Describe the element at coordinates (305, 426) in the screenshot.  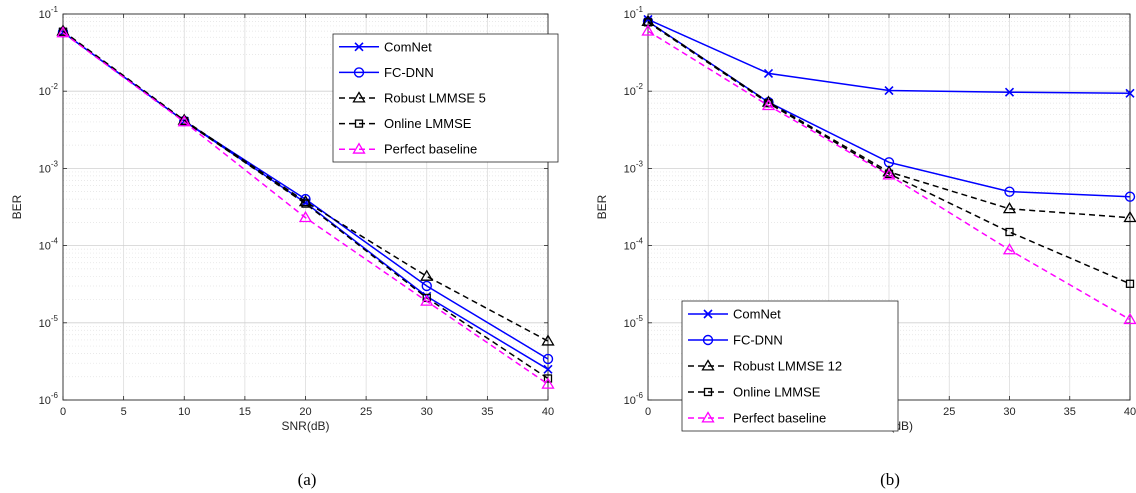
I see `x-axis-label: SNR(dB)` at that location.